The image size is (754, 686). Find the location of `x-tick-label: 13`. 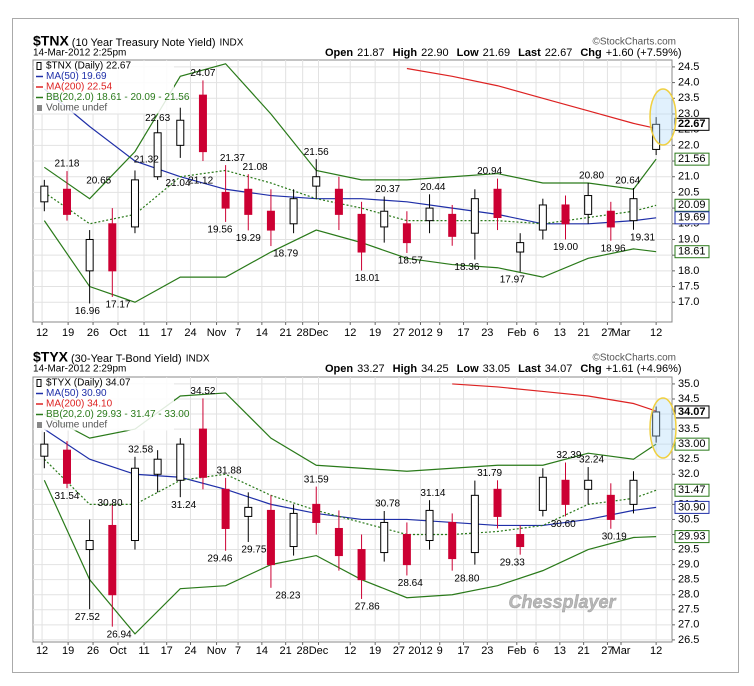

x-tick-label: 13 is located at coordinates (560, 333).